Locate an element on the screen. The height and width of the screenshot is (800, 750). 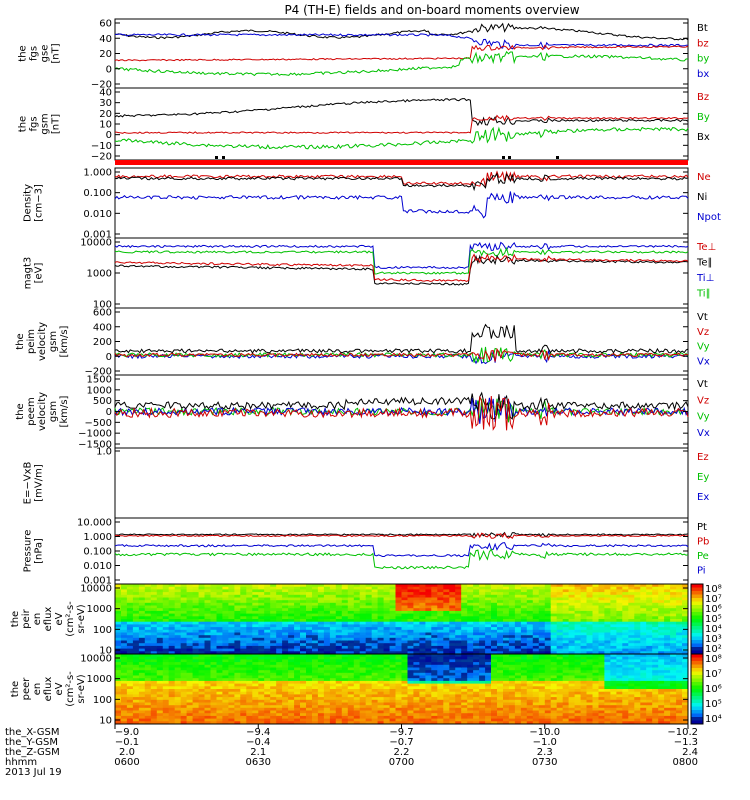
y-axis-label-line: eflux is located at coordinates (48, 619).